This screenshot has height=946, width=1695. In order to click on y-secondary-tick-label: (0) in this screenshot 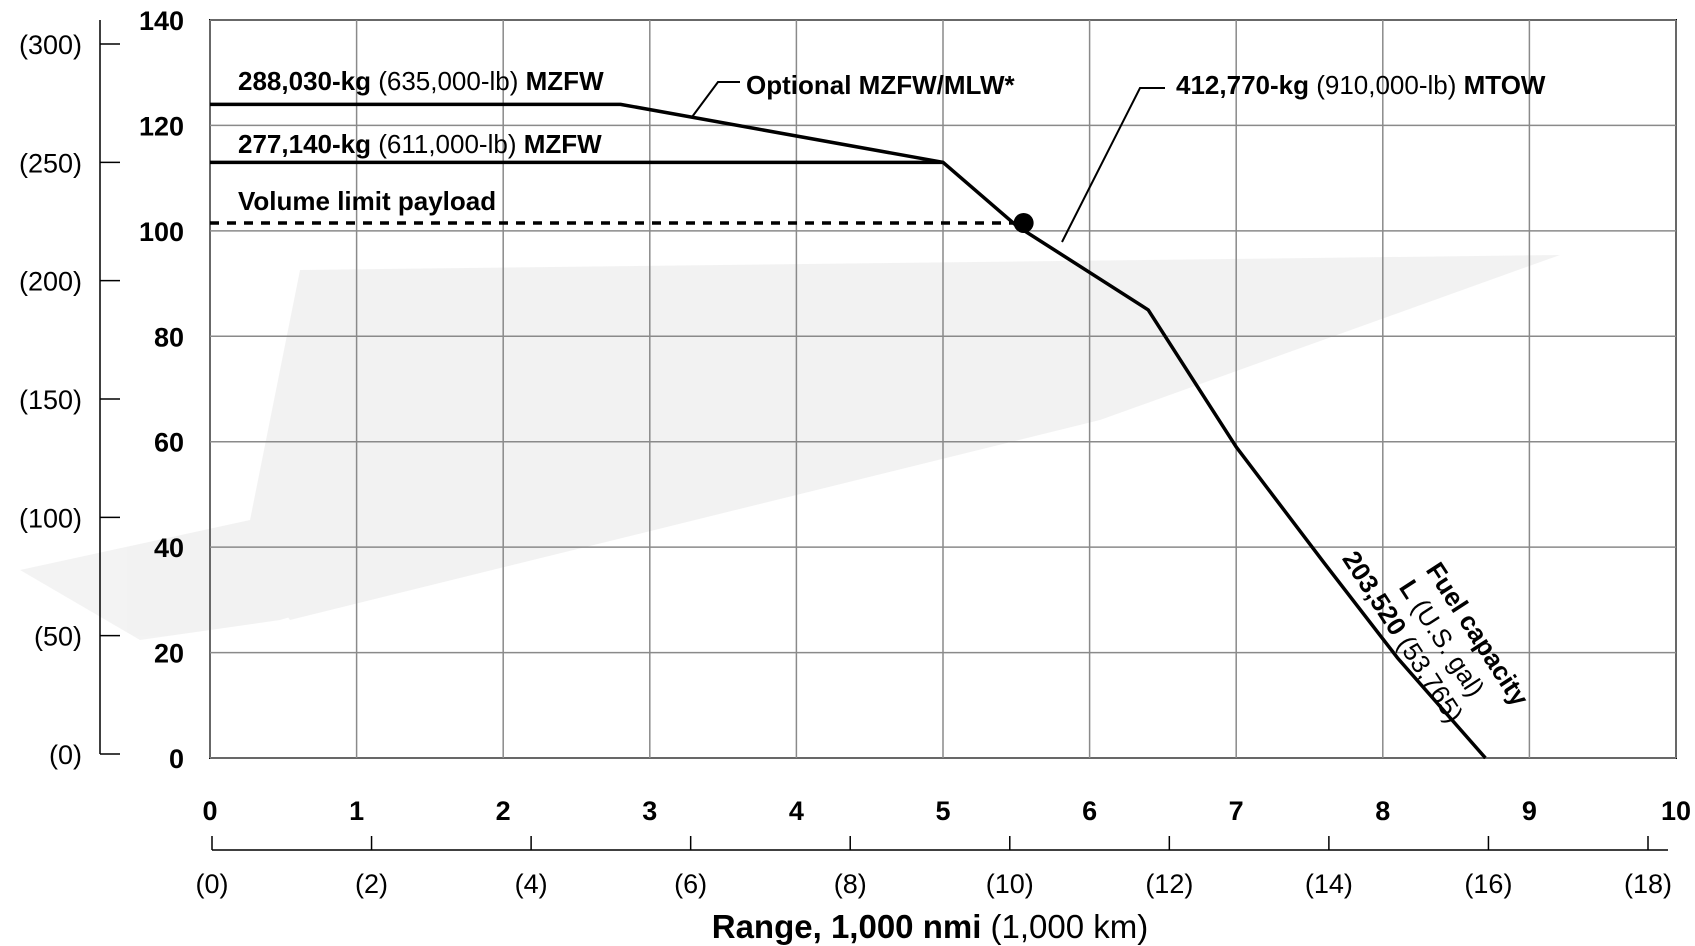, I will do `click(65, 755)`.